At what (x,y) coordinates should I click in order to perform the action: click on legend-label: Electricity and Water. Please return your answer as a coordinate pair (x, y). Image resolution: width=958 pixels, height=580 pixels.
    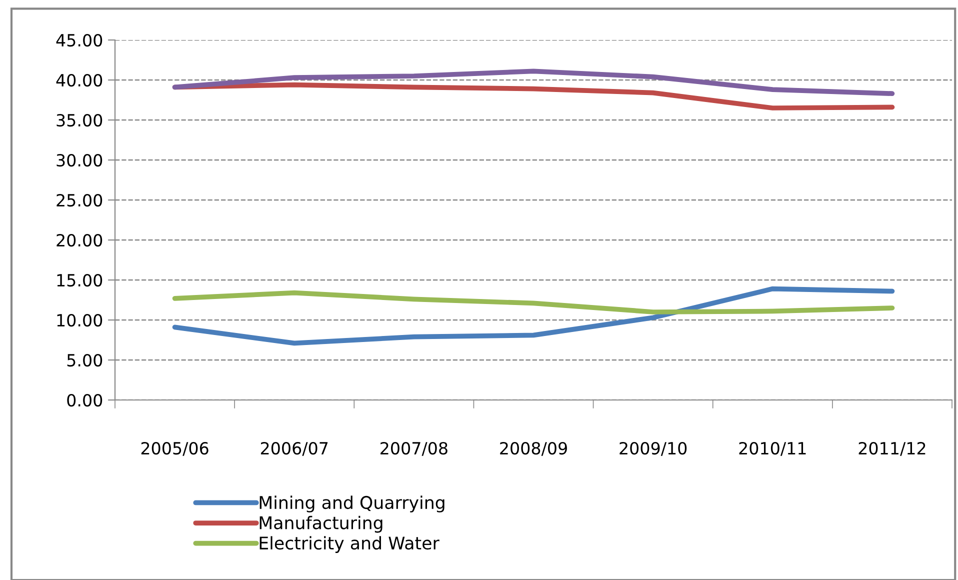
    Looking at the image, I should click on (350, 544).